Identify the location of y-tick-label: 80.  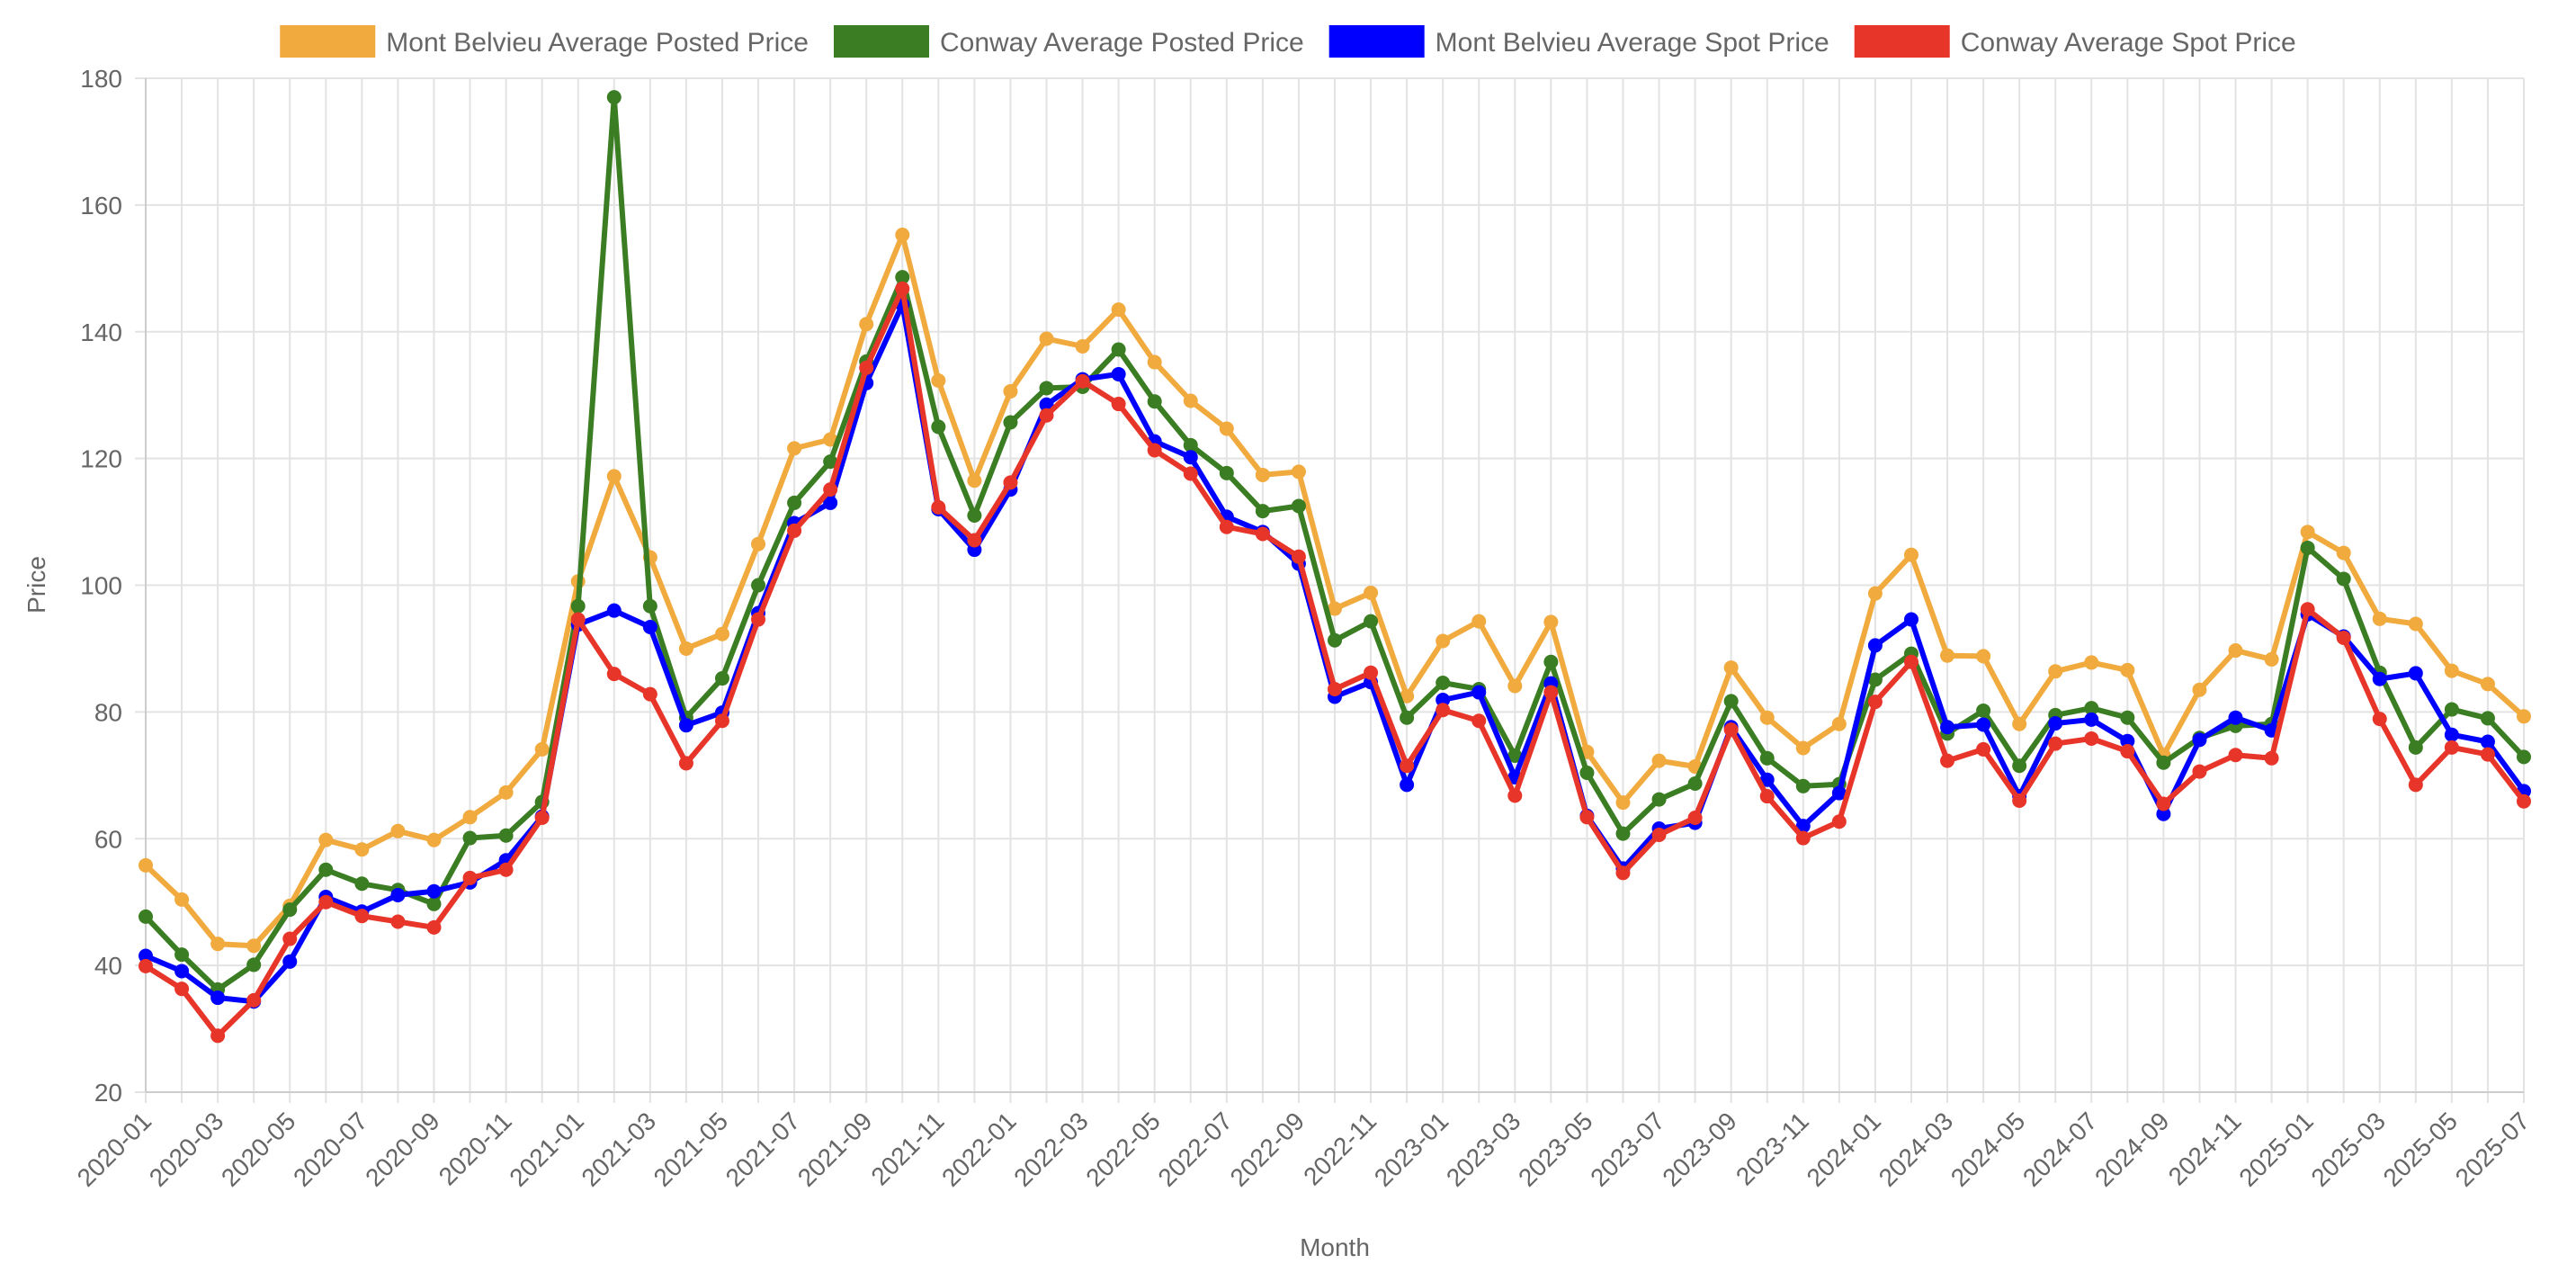
(108, 712).